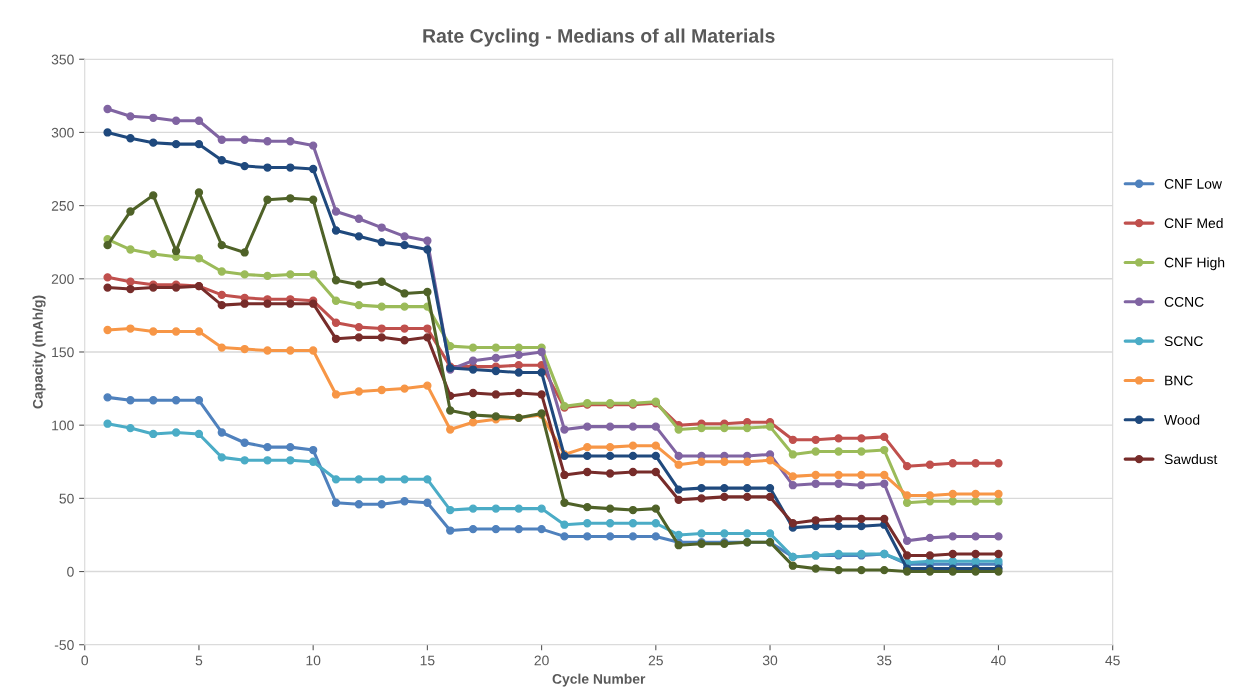  Describe the element at coordinates (64, 645) in the screenshot. I see `y-tick-label: -50` at that location.